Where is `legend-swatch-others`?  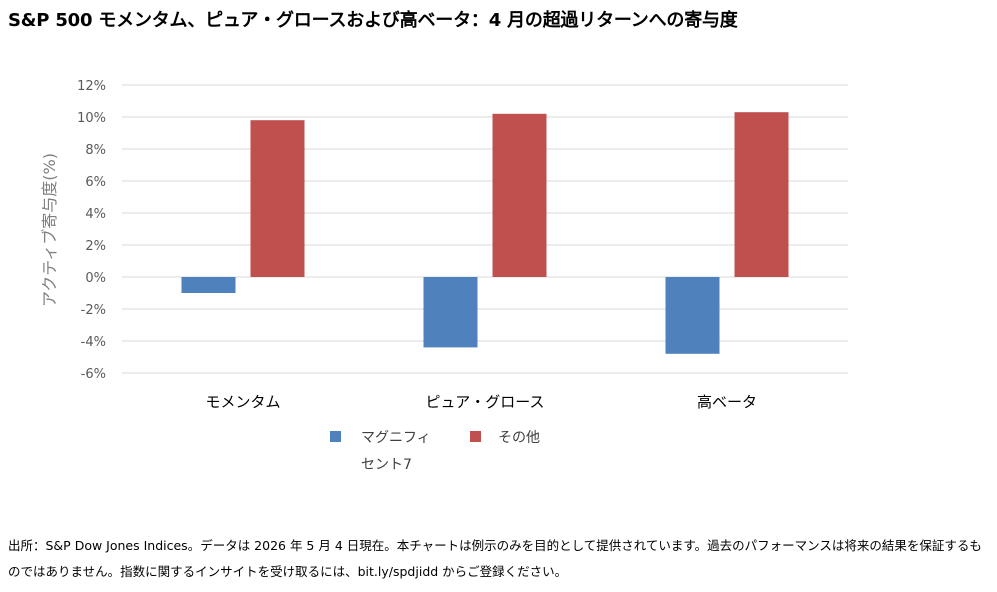
legend-swatch-others is located at coordinates (475, 436).